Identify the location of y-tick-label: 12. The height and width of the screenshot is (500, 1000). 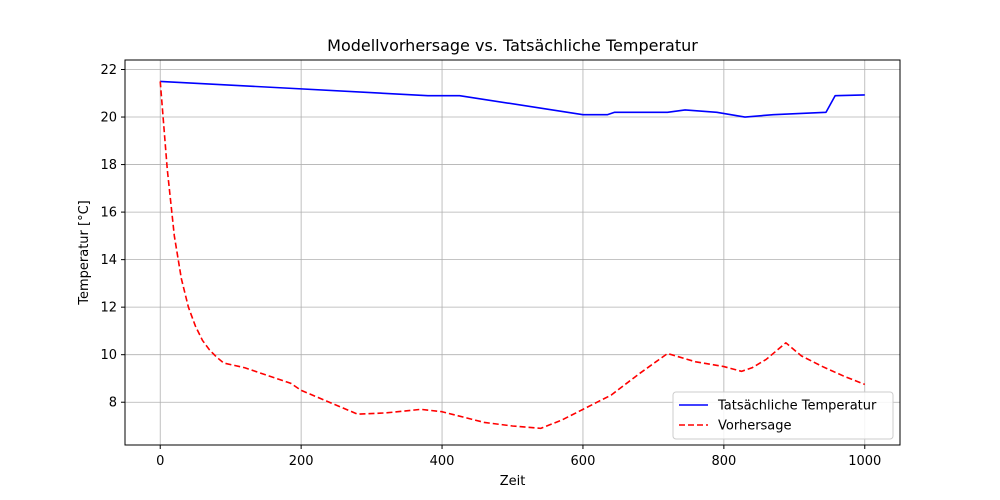
(108, 308).